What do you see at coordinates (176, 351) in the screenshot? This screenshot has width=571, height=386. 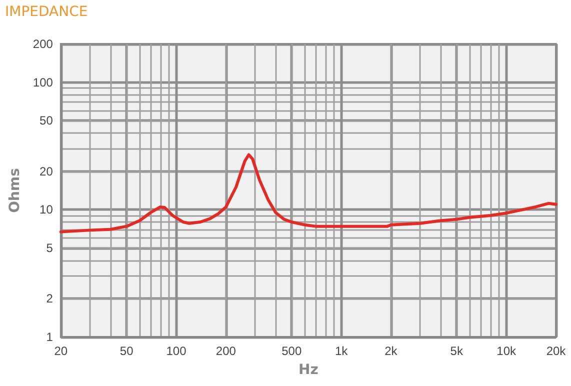 I see `x-tick-label: 100` at bounding box center [176, 351].